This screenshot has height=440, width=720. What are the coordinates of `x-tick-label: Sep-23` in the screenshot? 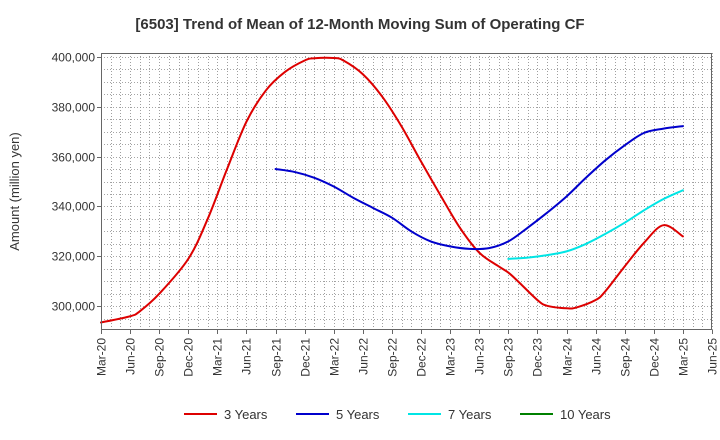 It's located at (509, 357).